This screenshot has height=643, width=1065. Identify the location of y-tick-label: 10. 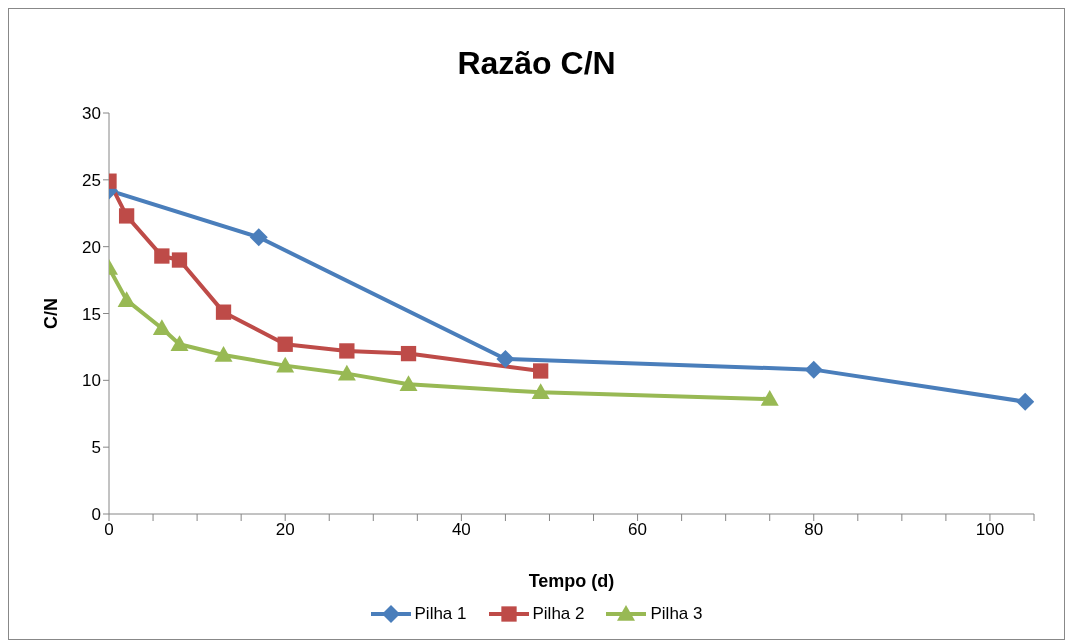
(91, 381).